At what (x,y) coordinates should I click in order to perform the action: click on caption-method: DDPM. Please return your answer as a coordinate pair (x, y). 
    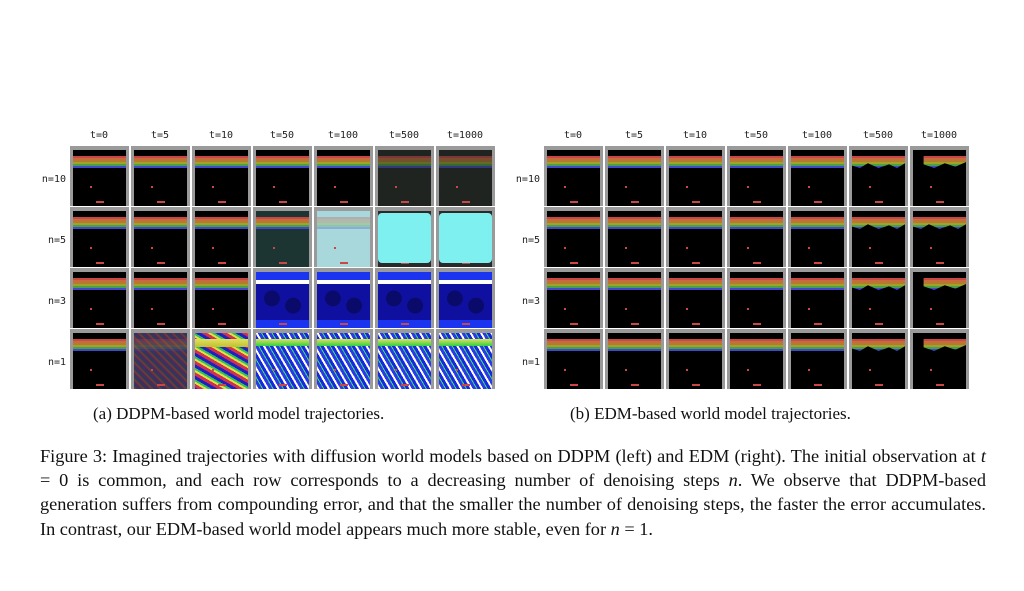
    Looking at the image, I should click on (912, 480).